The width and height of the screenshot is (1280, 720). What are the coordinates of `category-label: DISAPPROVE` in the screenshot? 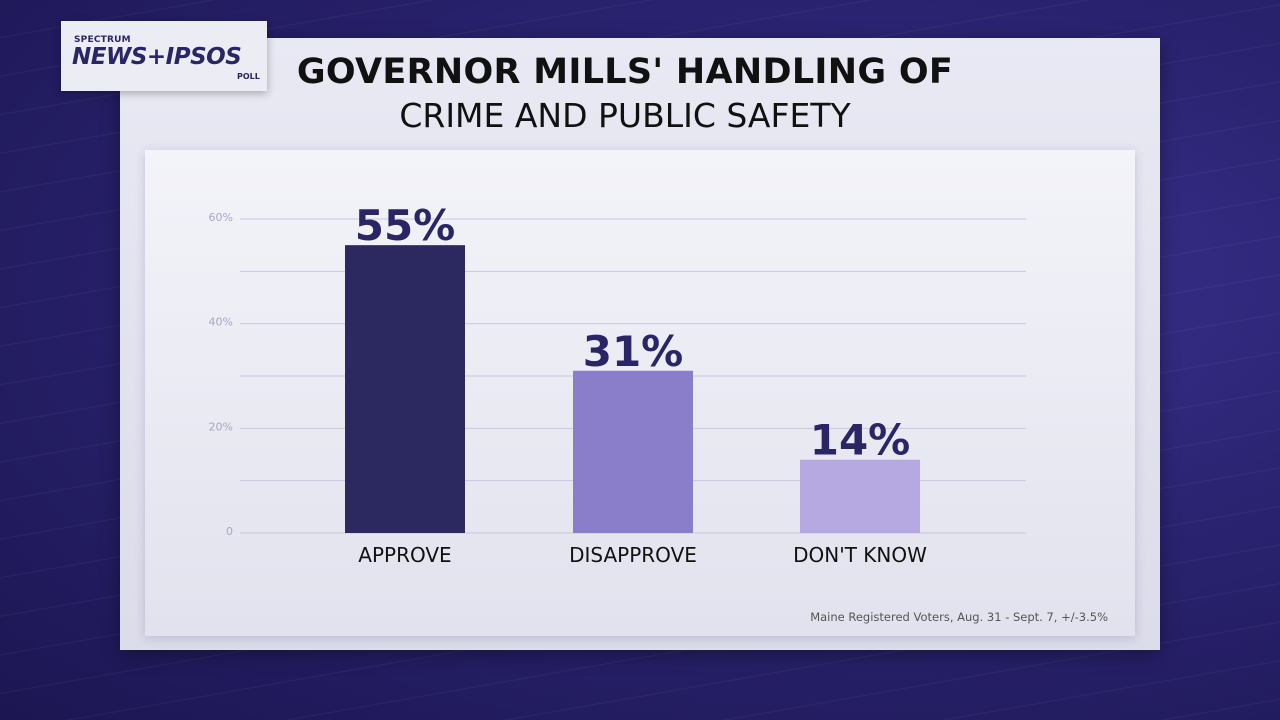 It's located at (633, 555).